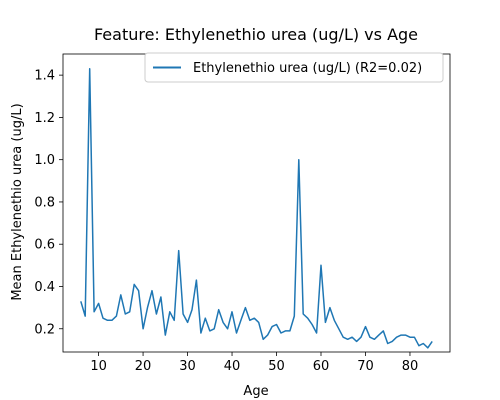 The height and width of the screenshot is (400, 500). I want to click on y-tick-label: 0.4, so click(44, 287).